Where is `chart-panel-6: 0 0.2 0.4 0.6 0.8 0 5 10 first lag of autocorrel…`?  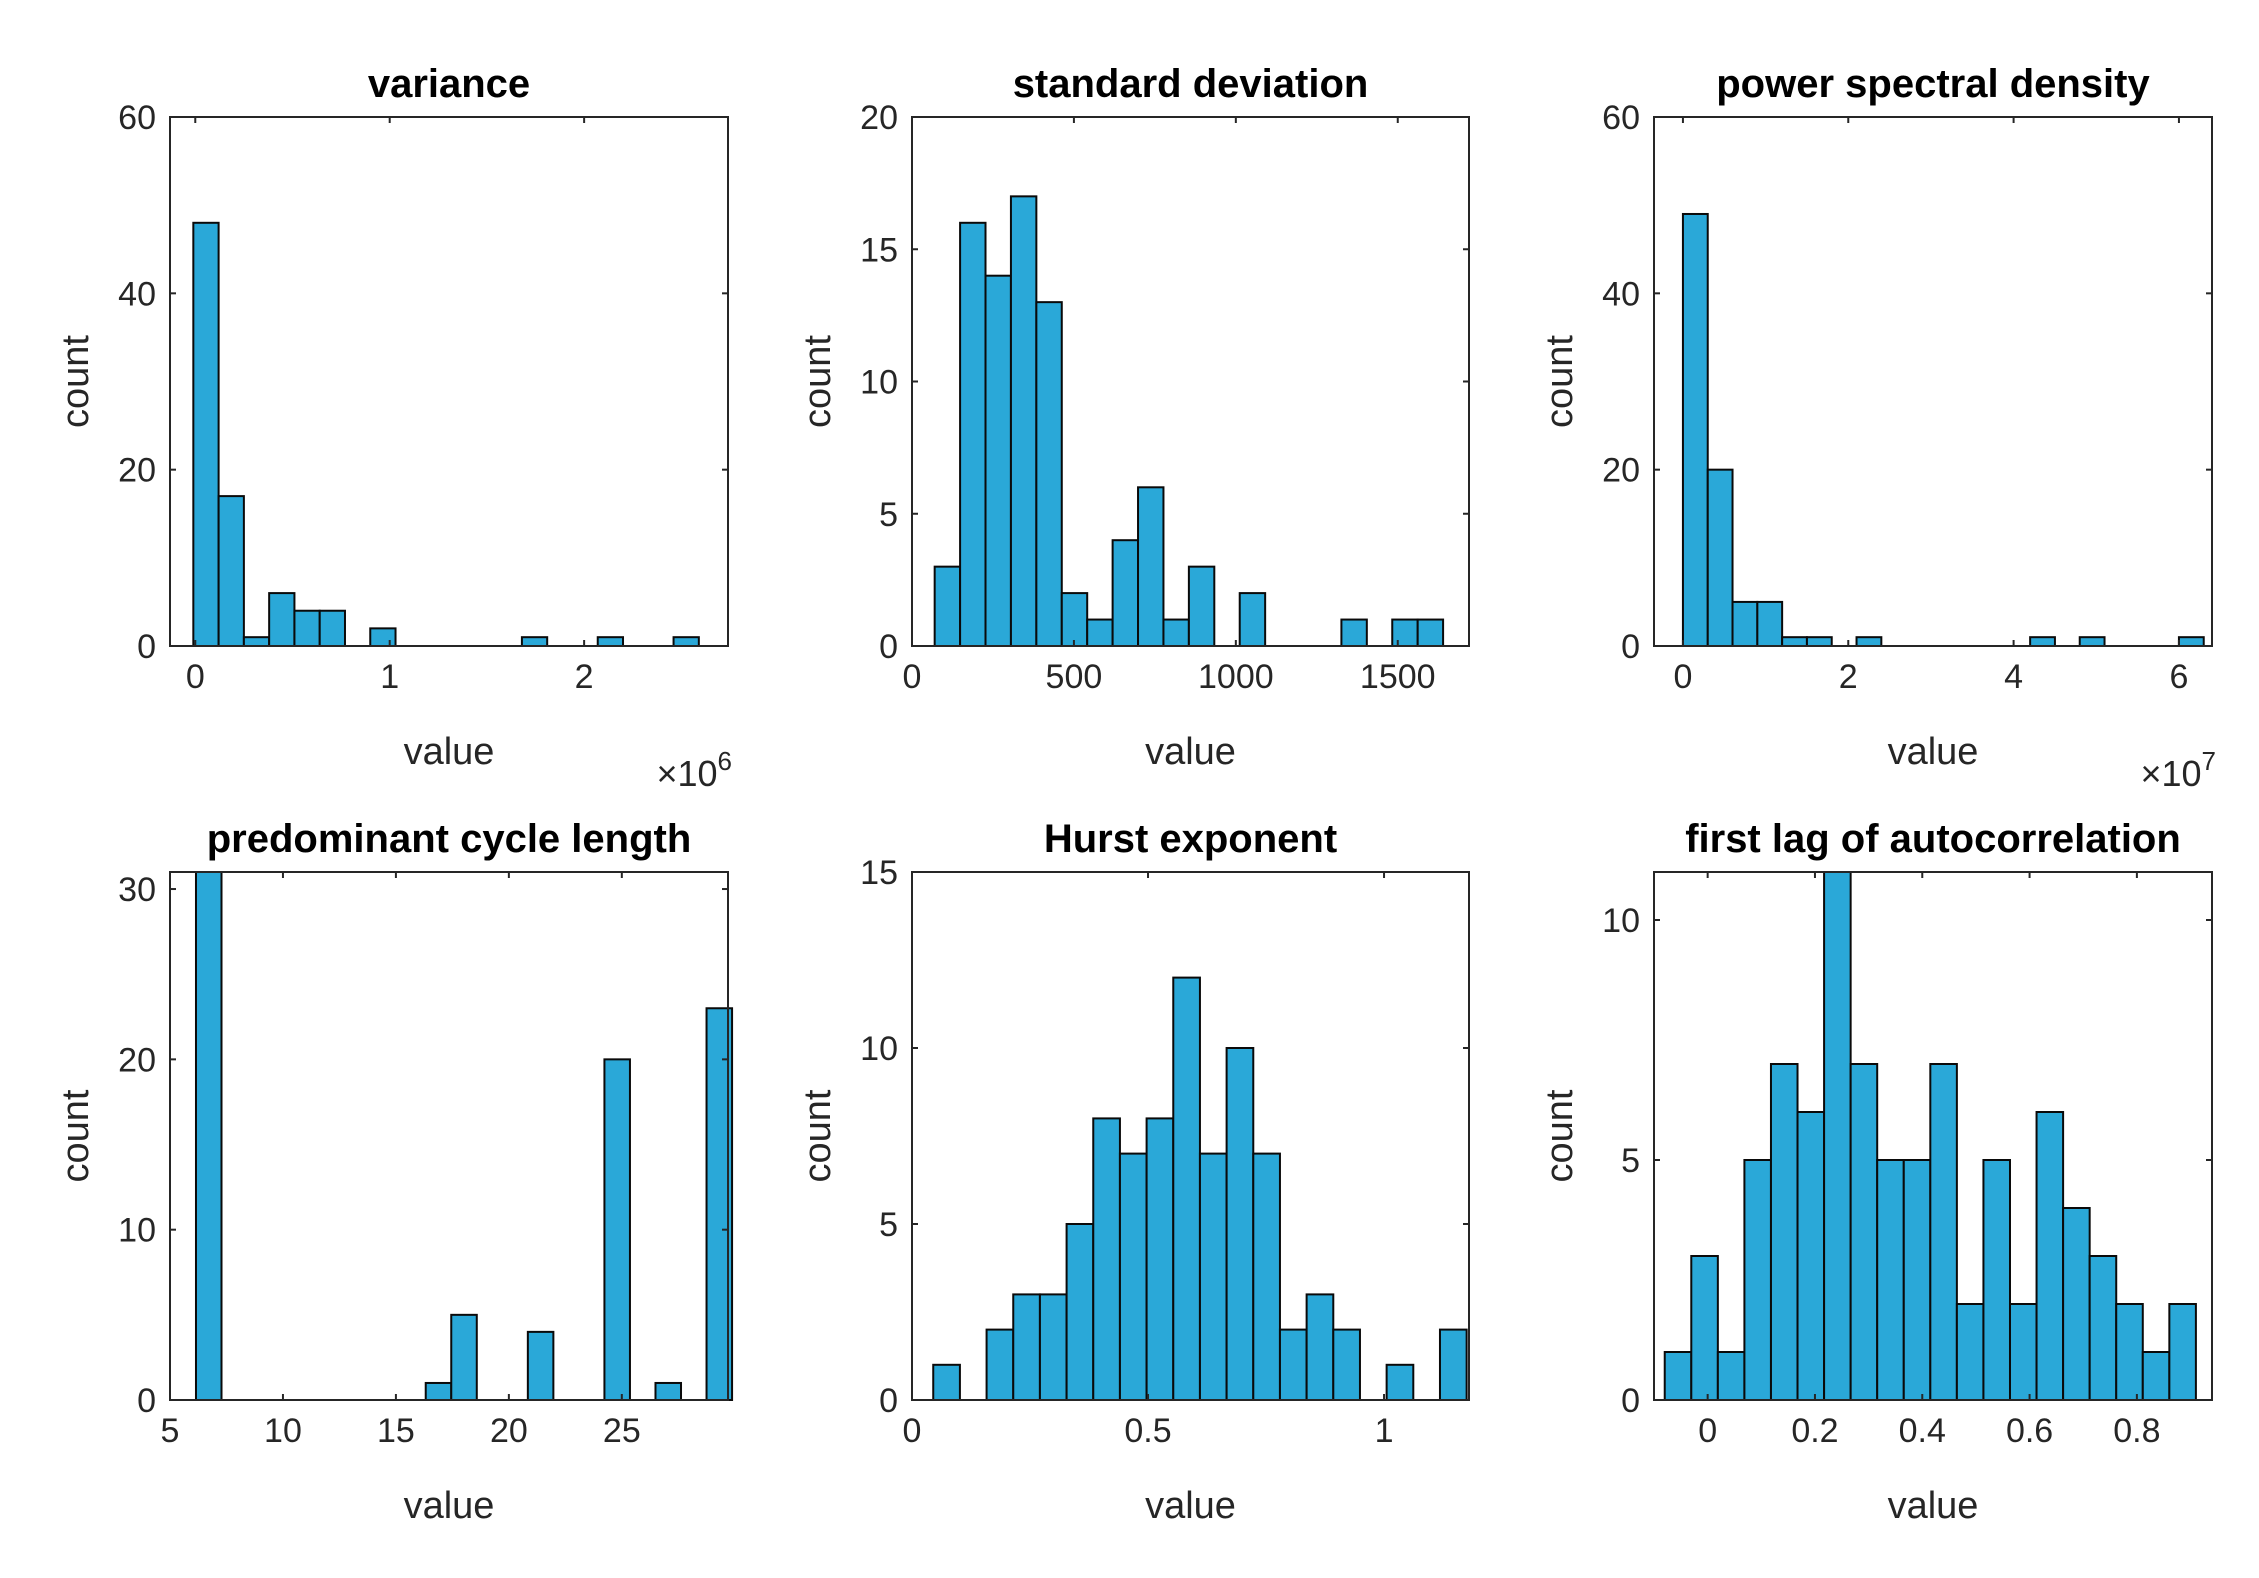
chart-panel-6: 0 0.2 0.4 0.6 0.8 0 5 10 first lag of autocorrel… is located at coordinates (1876, 1172).